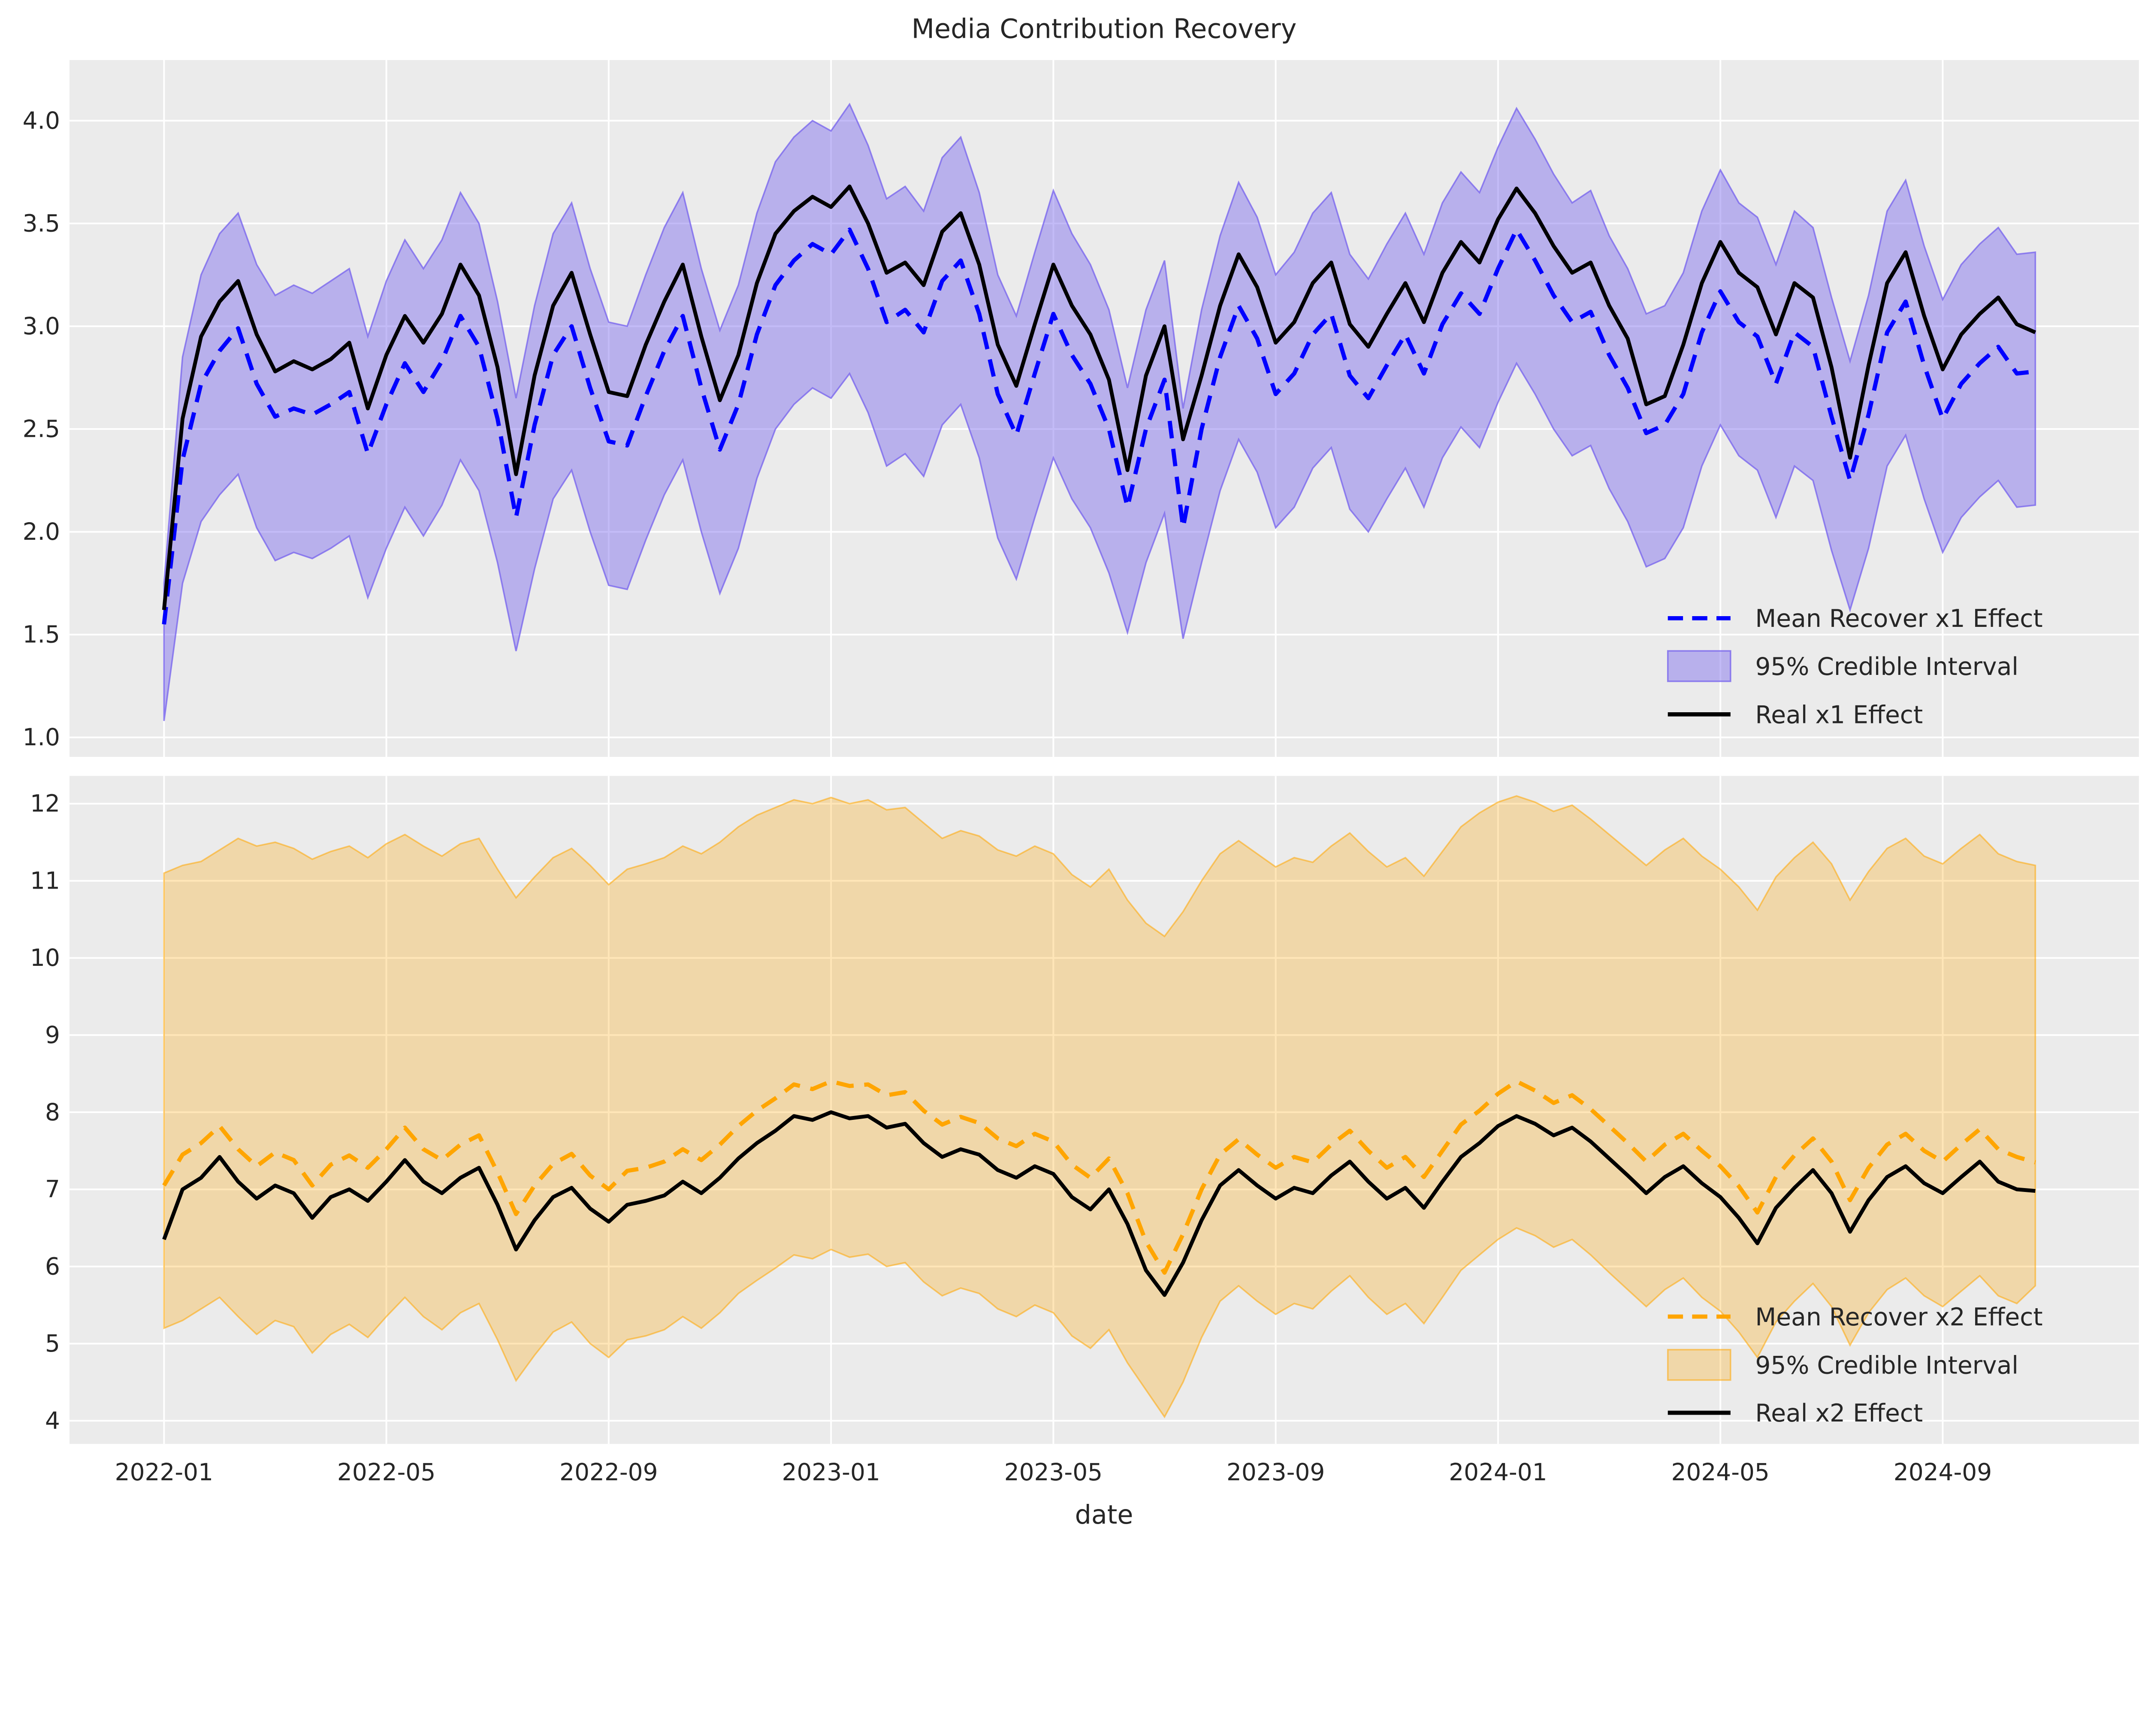  I want to click on y-tick-label: 11, so click(45, 880).